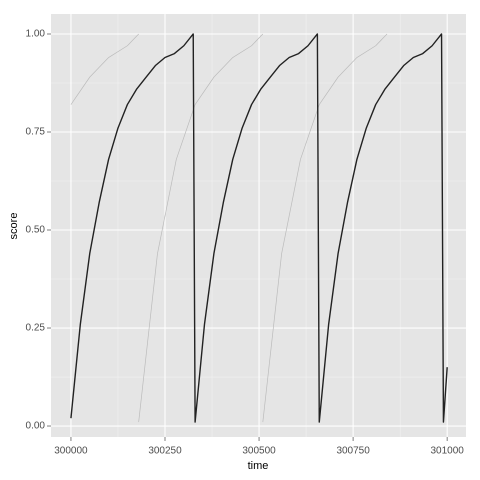 The height and width of the screenshot is (480, 480). I want to click on x-axis-title: time, so click(258, 466).